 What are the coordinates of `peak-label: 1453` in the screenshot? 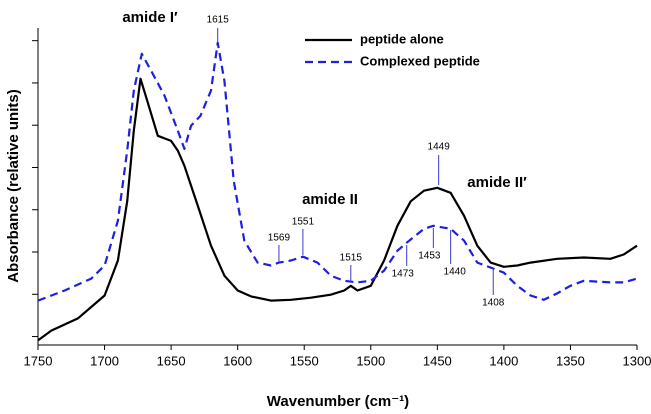 It's located at (429, 256).